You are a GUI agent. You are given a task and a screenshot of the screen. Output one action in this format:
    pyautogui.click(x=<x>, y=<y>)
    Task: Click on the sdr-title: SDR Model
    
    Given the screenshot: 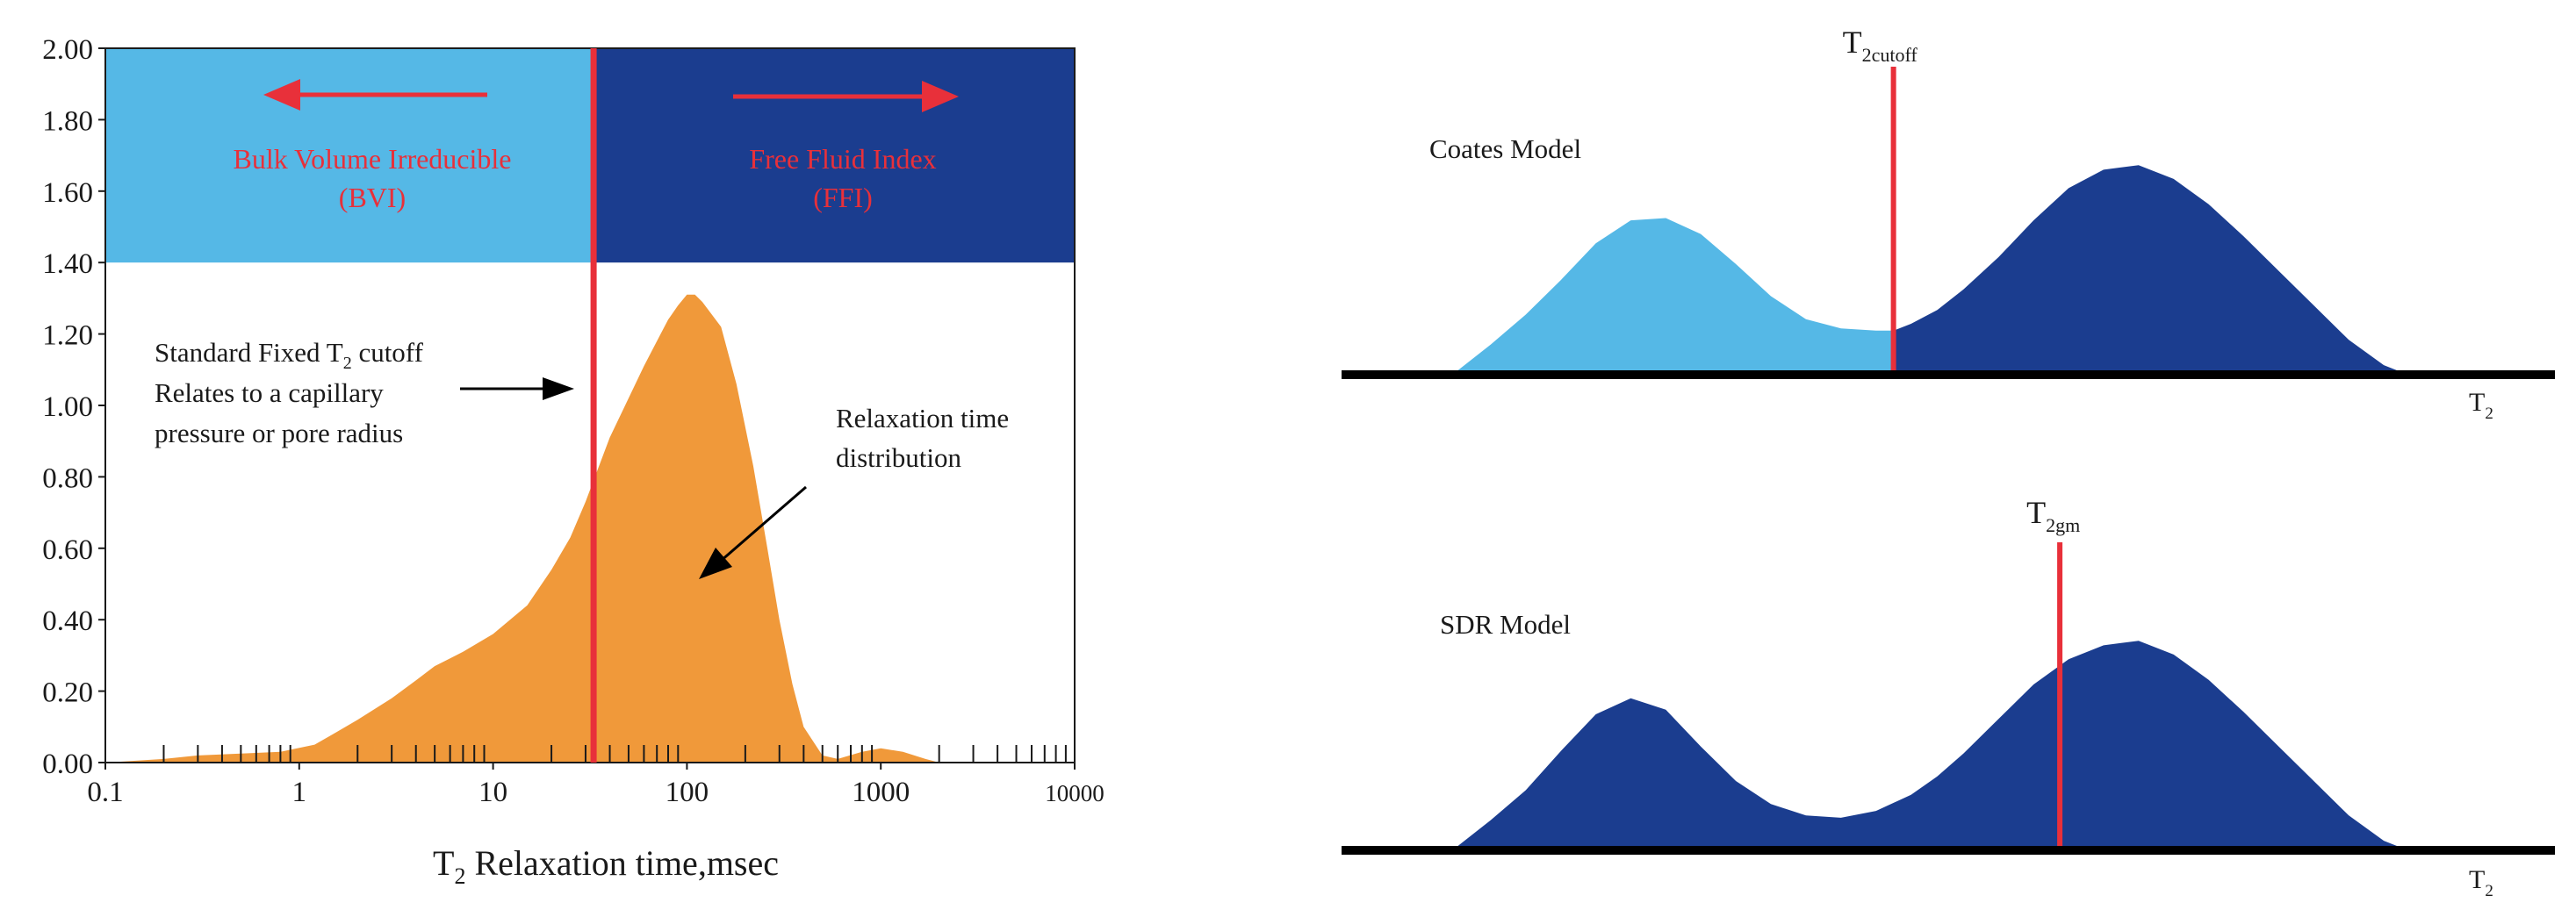 What is the action you would take?
    pyautogui.click(x=1505, y=624)
    